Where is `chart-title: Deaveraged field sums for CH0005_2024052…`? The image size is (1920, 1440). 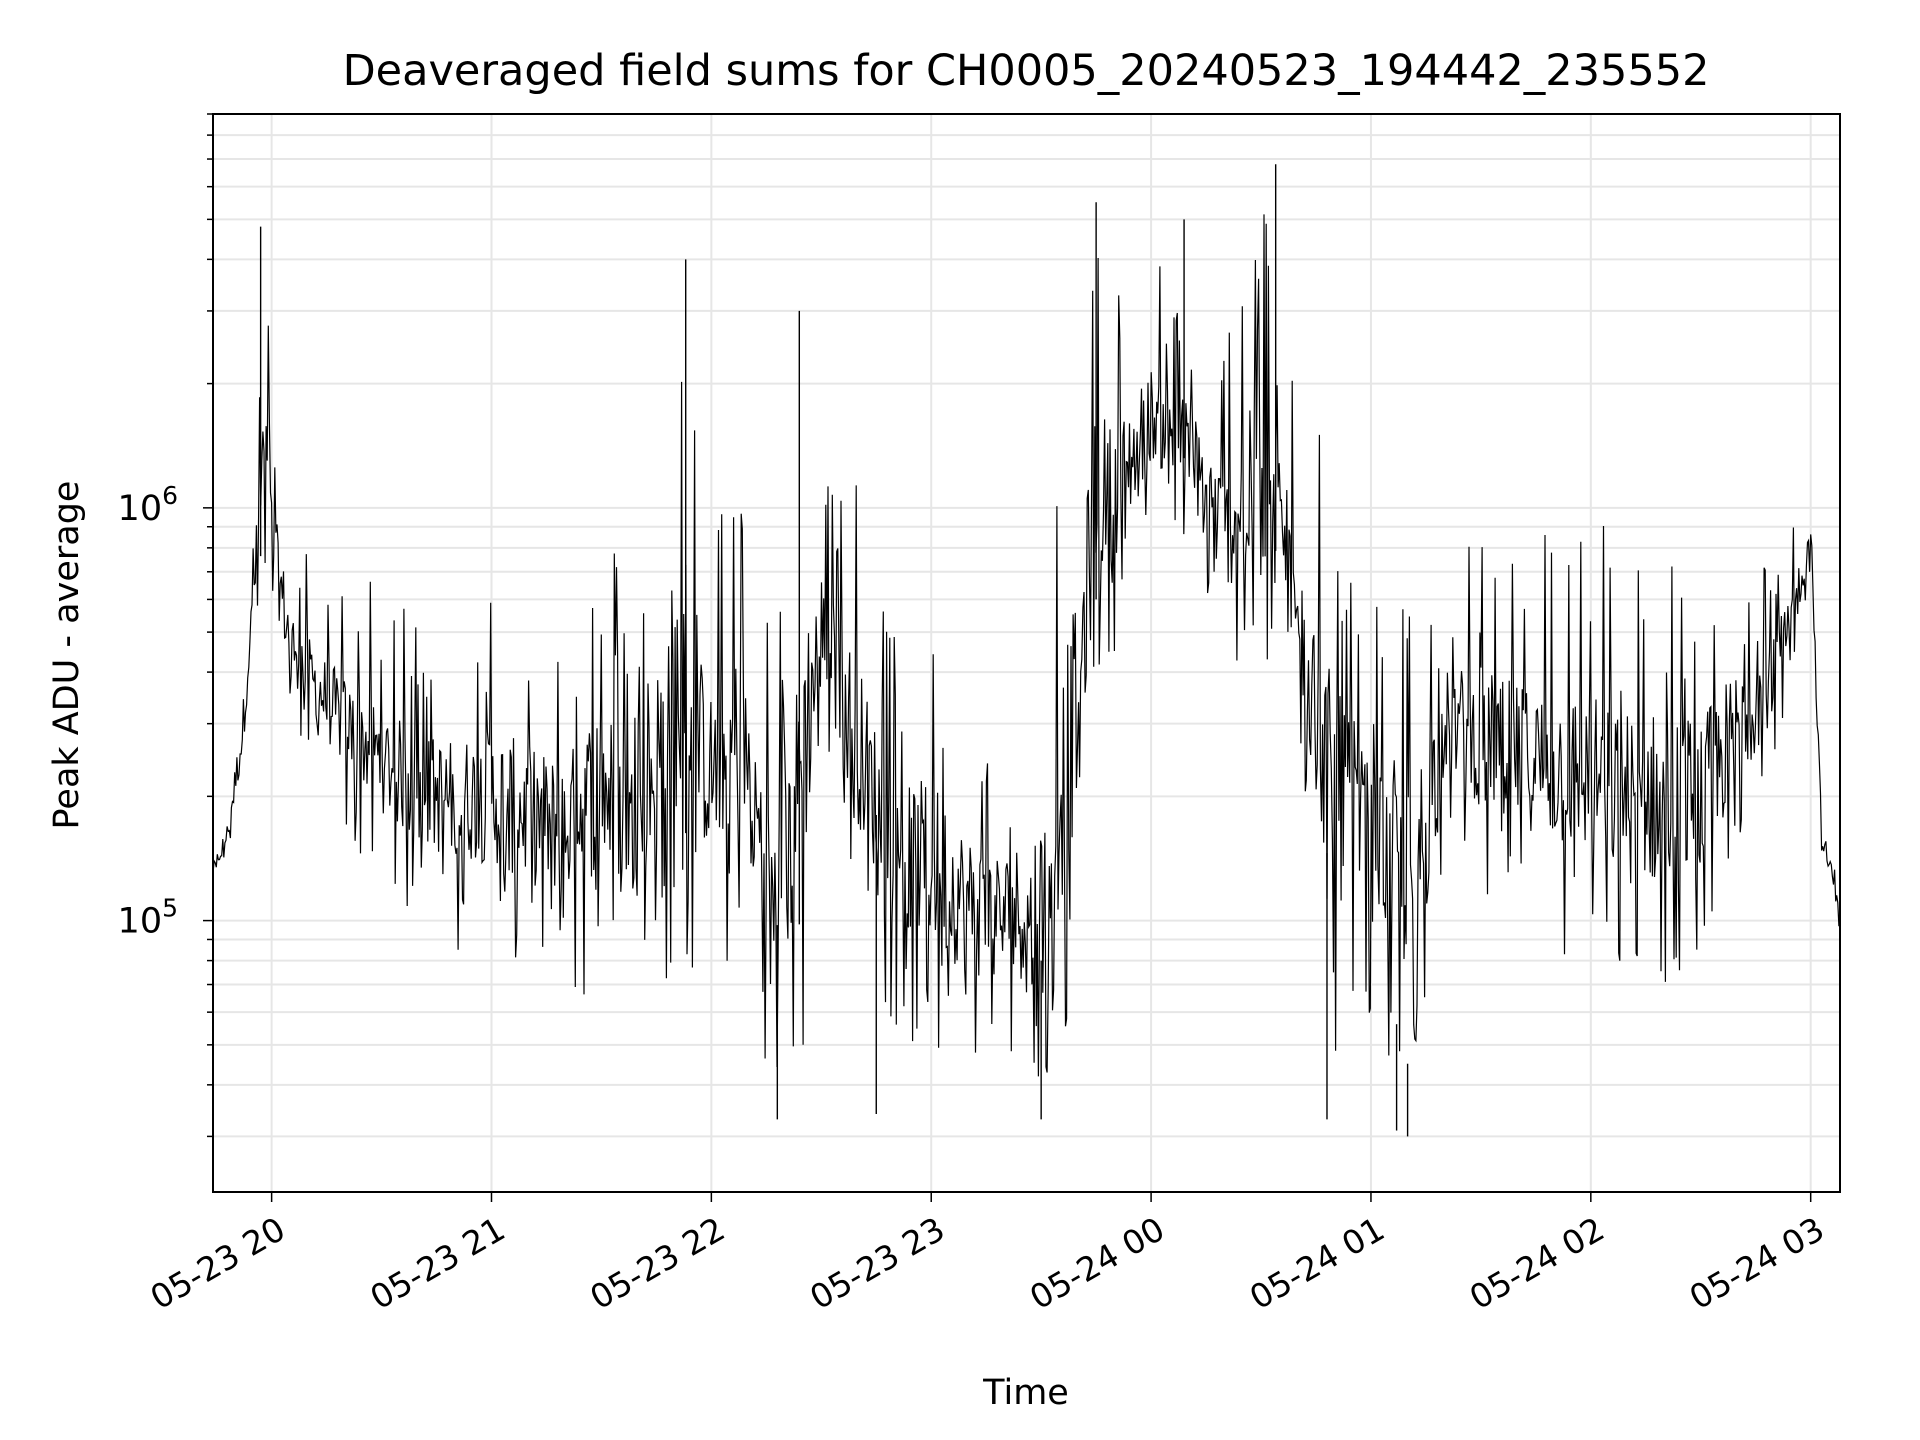
chart-title: Deaveraged field sums for CH0005_2024052… is located at coordinates (1026, 71).